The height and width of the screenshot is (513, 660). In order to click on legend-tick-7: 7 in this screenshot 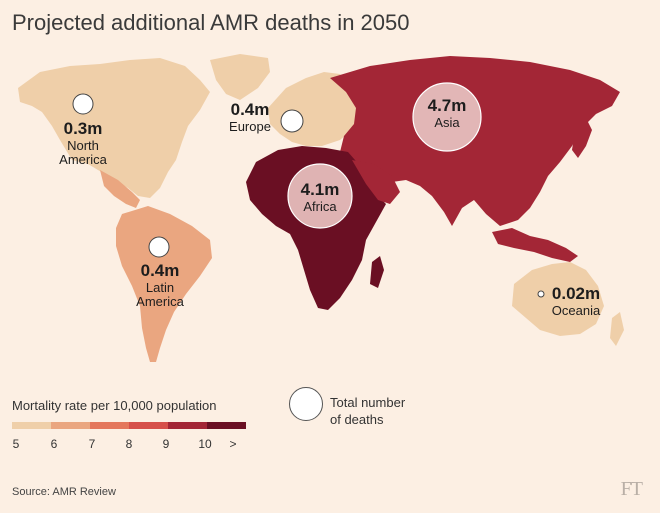, I will do `click(92, 444)`.